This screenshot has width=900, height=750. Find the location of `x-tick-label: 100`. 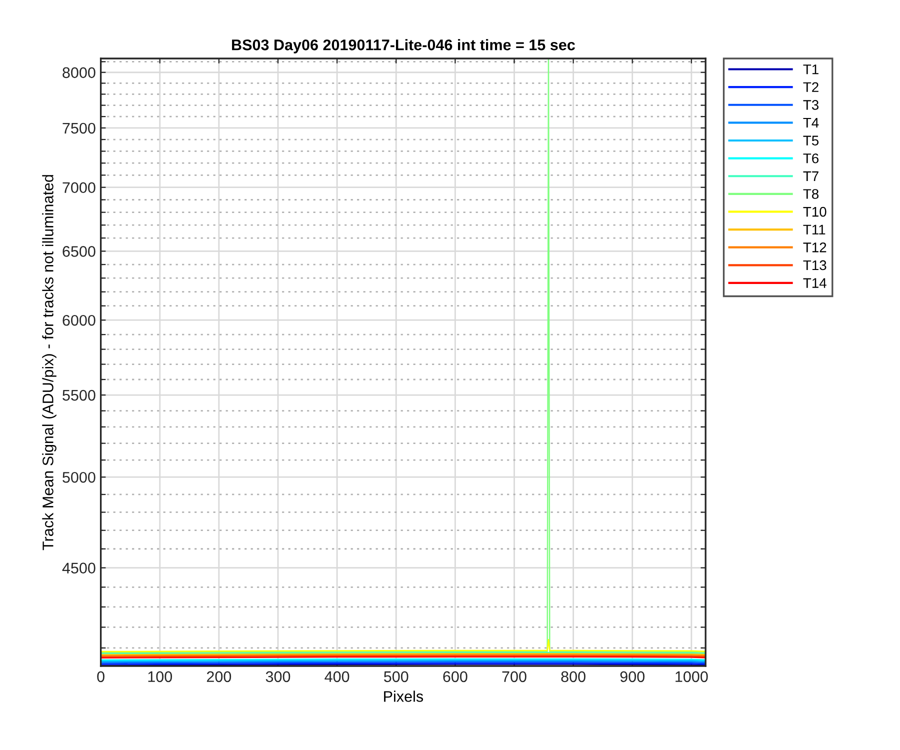

x-tick-label: 100 is located at coordinates (160, 676).